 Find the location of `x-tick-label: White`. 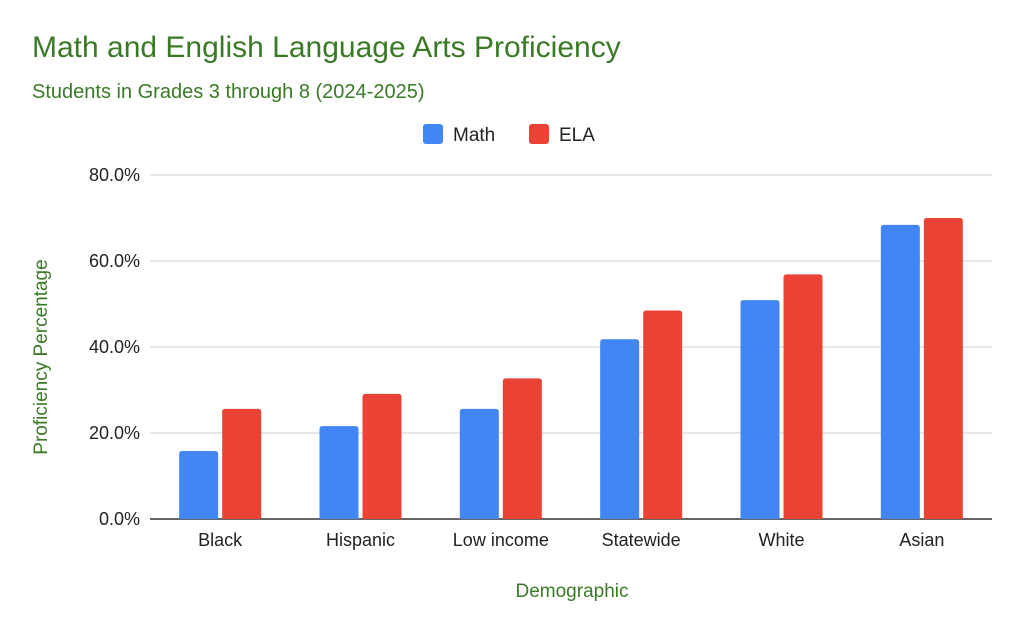

x-tick-label: White is located at coordinates (781, 540).